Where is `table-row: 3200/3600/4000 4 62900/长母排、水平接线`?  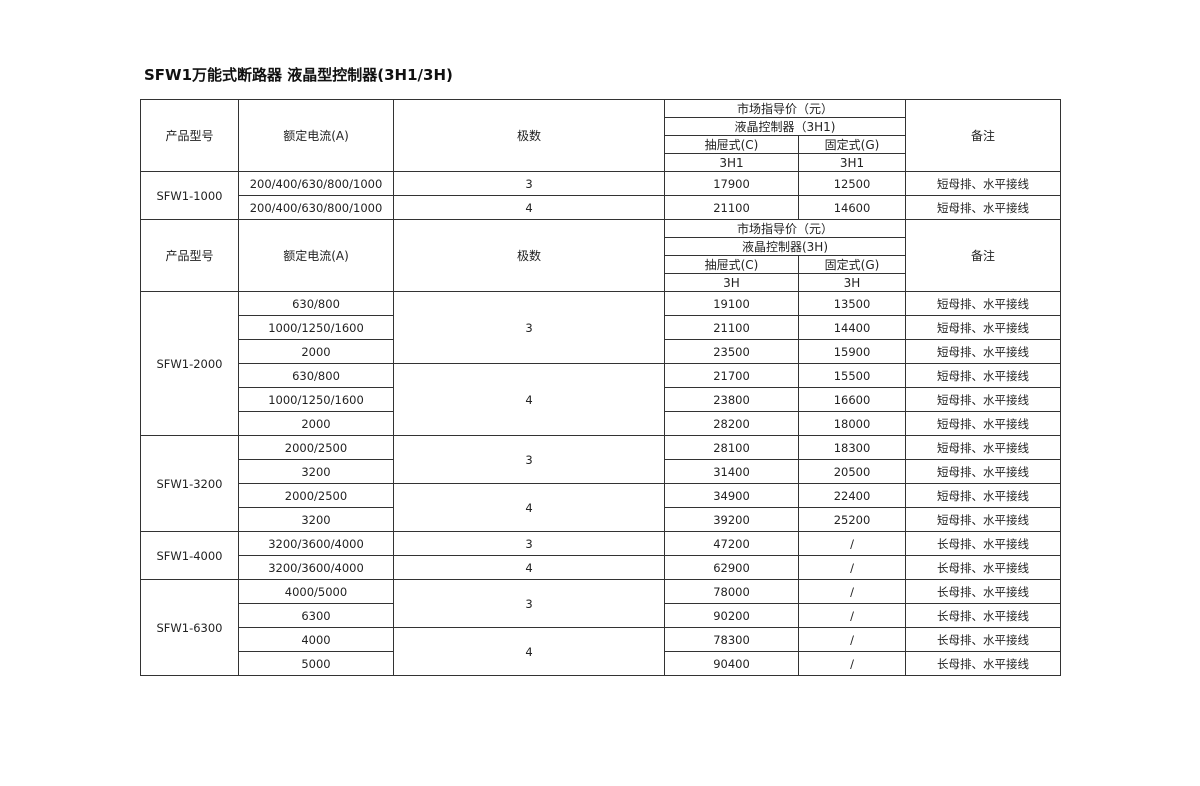
table-row: 3200/3600/4000 4 62900/长母排、水平接线 is located at coordinates (601, 567).